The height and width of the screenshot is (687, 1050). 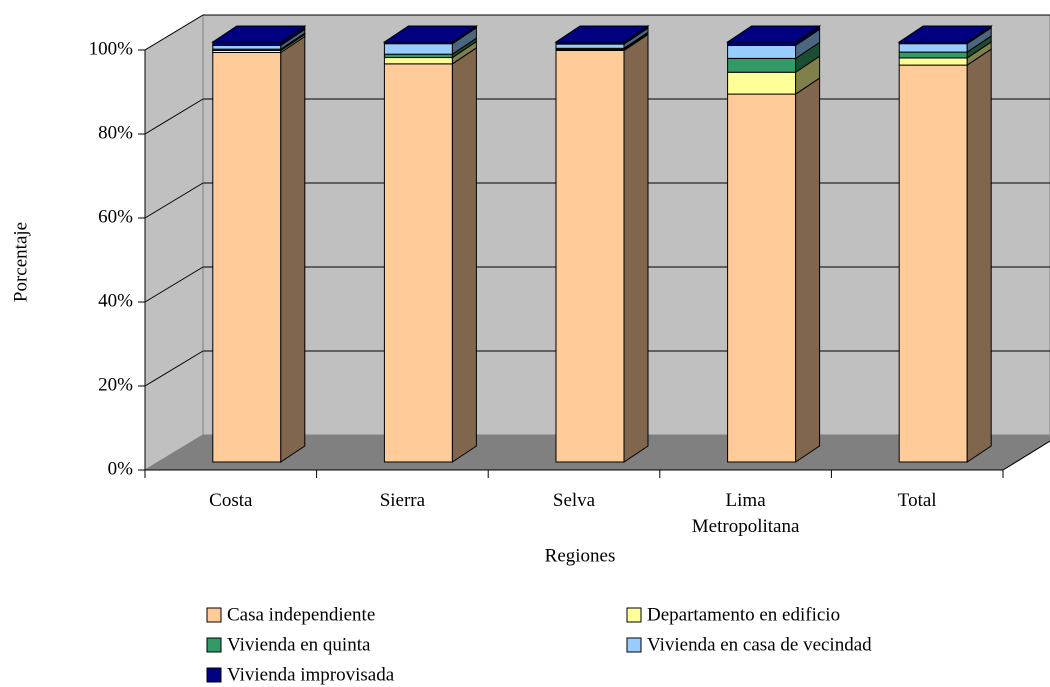 What do you see at coordinates (402, 500) in the screenshot?
I see `x-tick-label: Sierra` at bounding box center [402, 500].